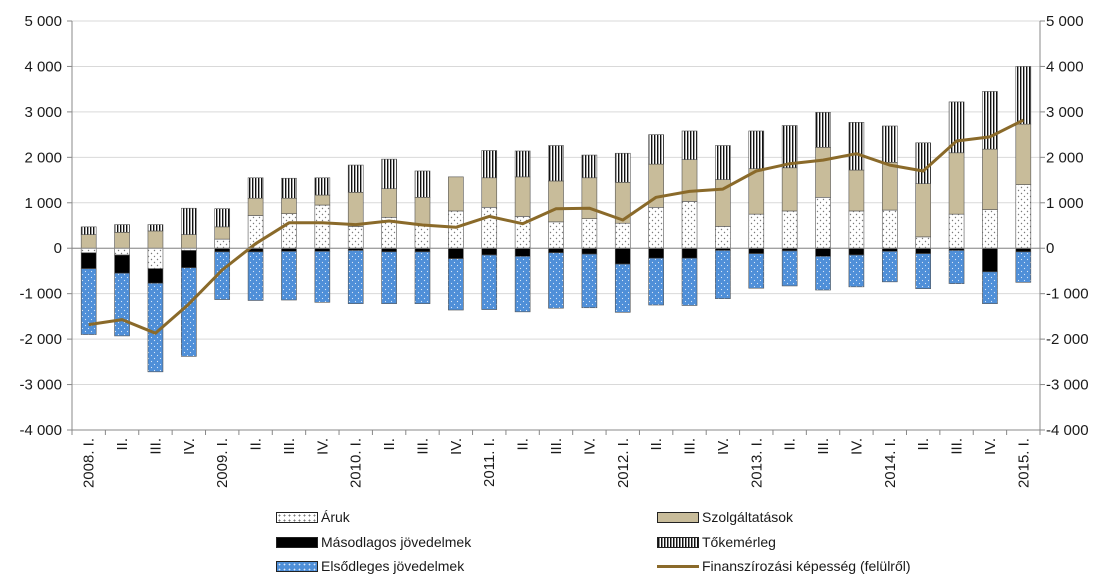 The height and width of the screenshot is (580, 1107). Describe the element at coordinates (756, 463) in the screenshot. I see `x-tick-label: 2013. I.` at that location.